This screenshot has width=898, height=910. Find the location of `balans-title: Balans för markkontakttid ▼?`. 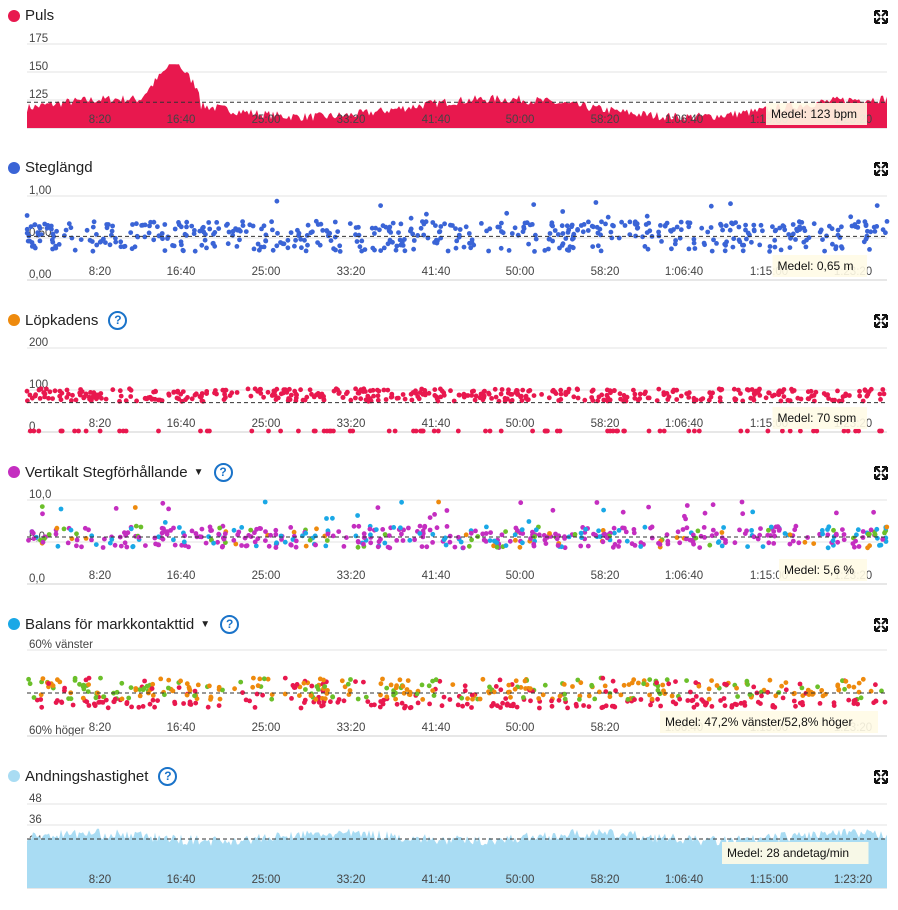

balans-title: Balans för markkontakttid ▼? is located at coordinates (132, 624).